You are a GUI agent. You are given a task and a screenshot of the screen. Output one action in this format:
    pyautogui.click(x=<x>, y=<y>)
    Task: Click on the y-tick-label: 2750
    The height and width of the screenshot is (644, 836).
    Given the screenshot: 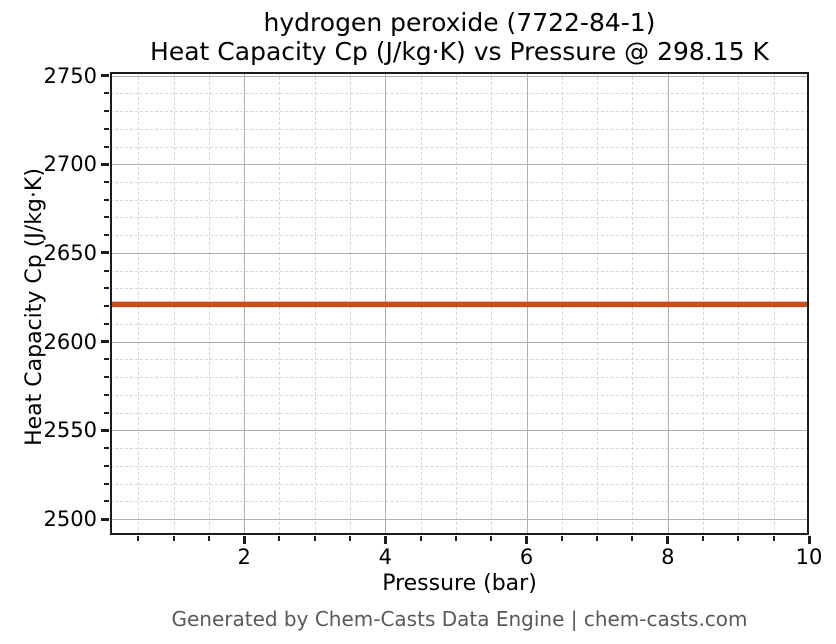 What is the action you would take?
    pyautogui.click(x=70, y=75)
    